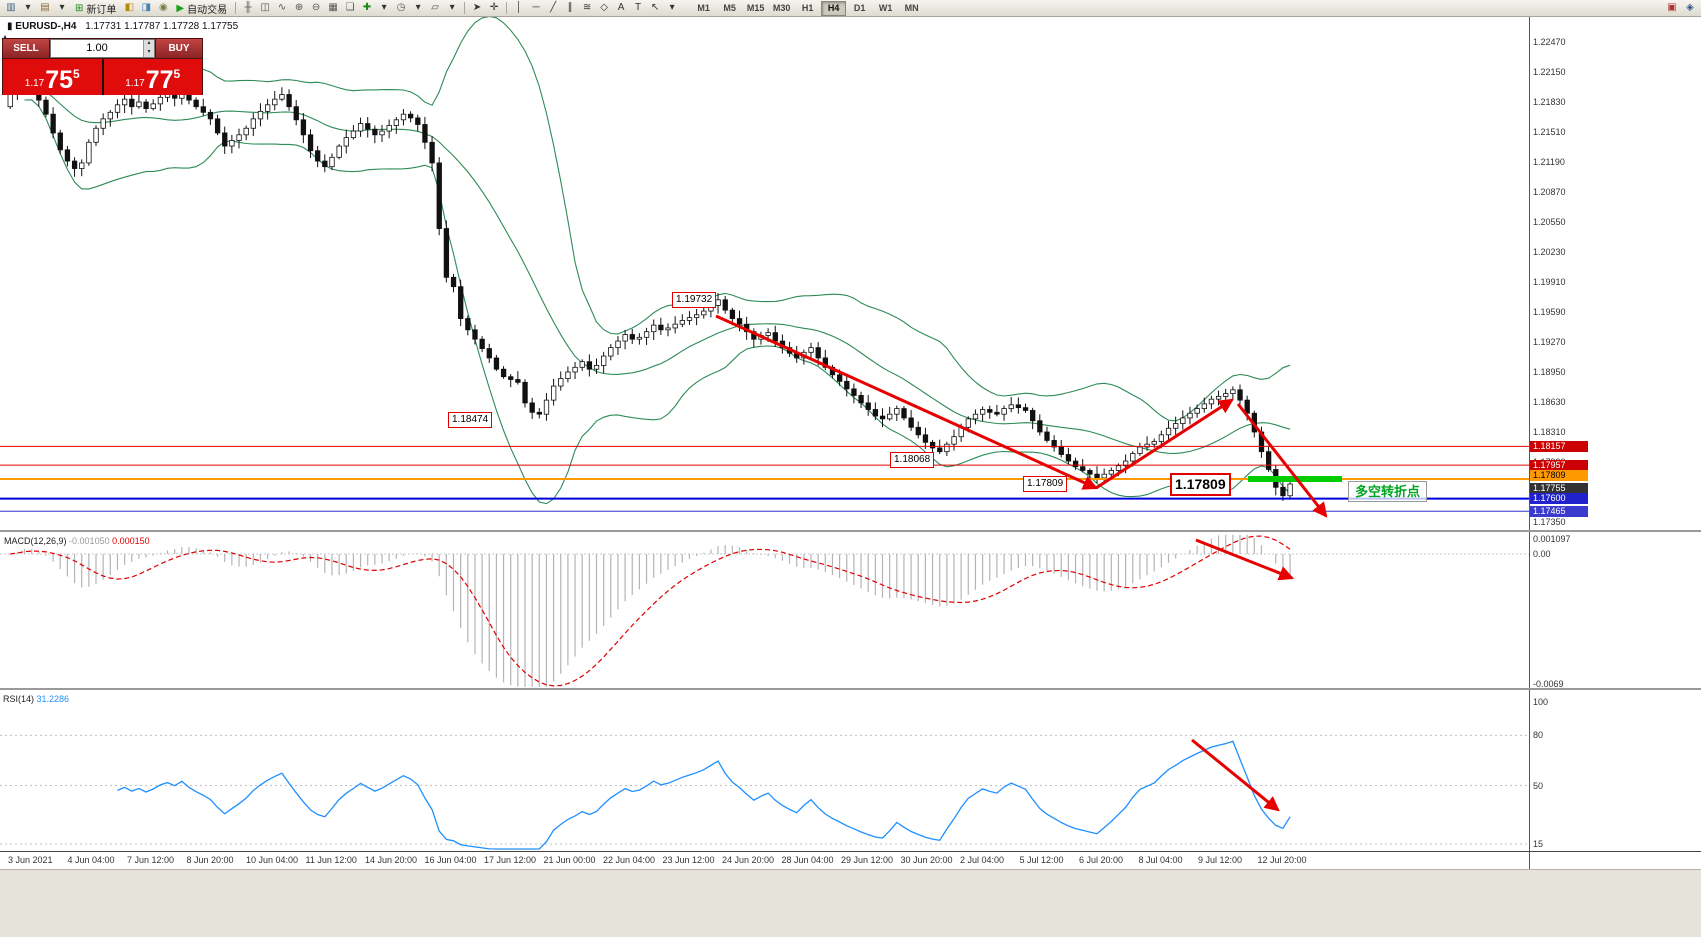 This screenshot has height=937, width=1701. Describe the element at coordinates (587, 7) in the screenshot. I see `fibonacci-tool-icon: ≋` at that location.